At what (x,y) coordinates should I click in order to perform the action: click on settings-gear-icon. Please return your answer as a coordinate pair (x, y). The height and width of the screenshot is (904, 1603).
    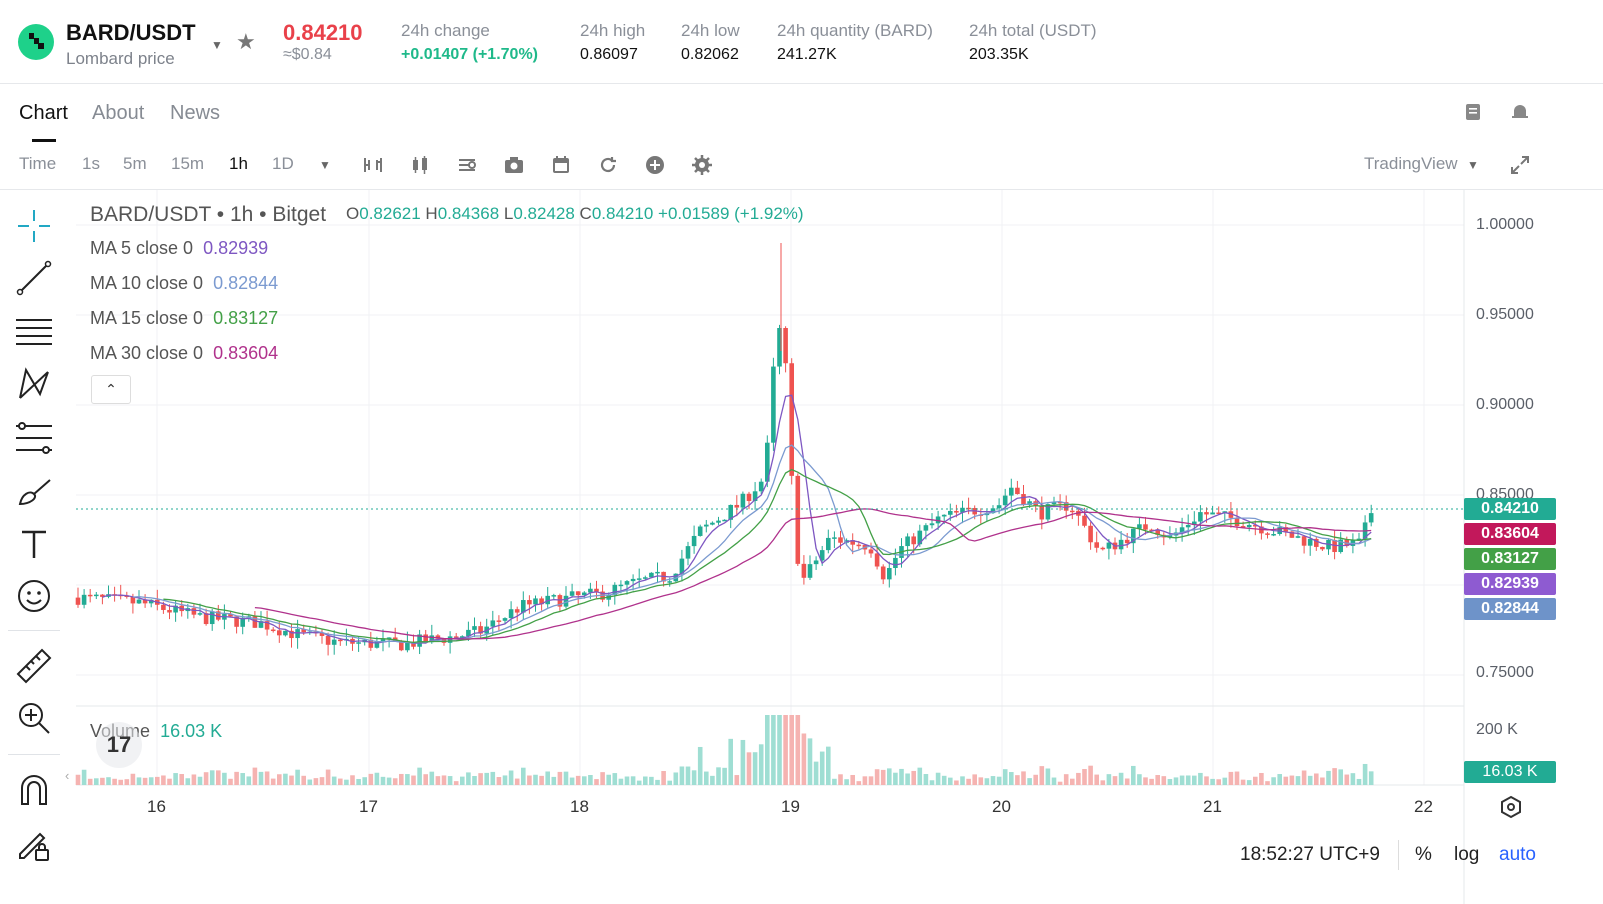
    Looking at the image, I should click on (702, 165).